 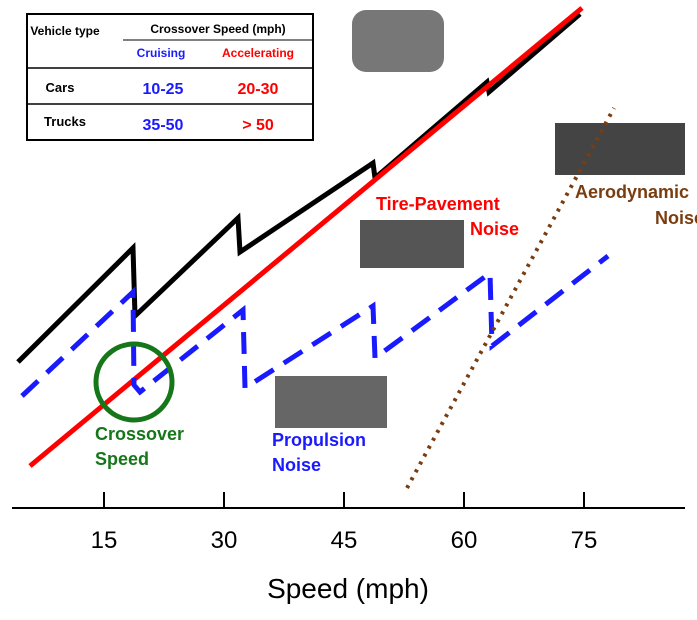 I want to click on x-tick-label: 60, so click(x=464, y=540).